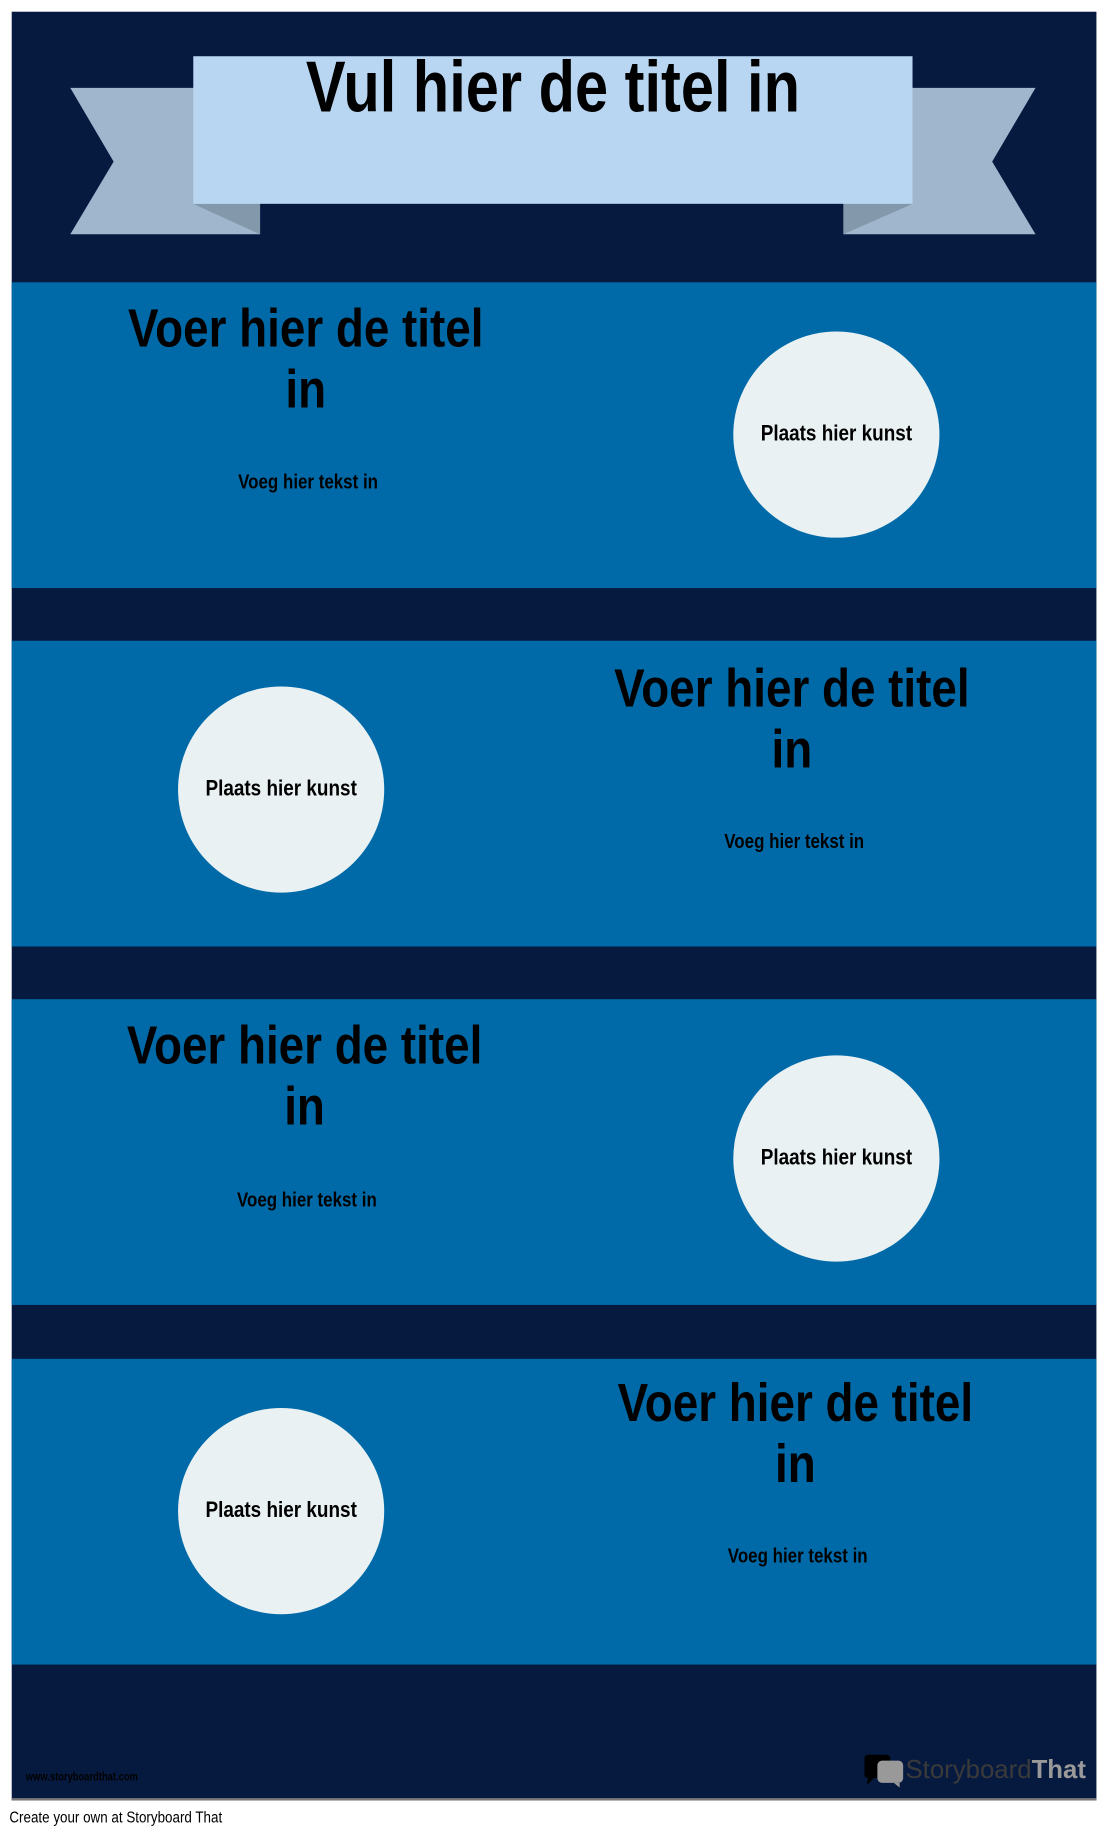 Image resolution: width=1107 pixels, height=1832 pixels. I want to click on storyboardthat-logo: StoryboardThat, so click(974, 1770).